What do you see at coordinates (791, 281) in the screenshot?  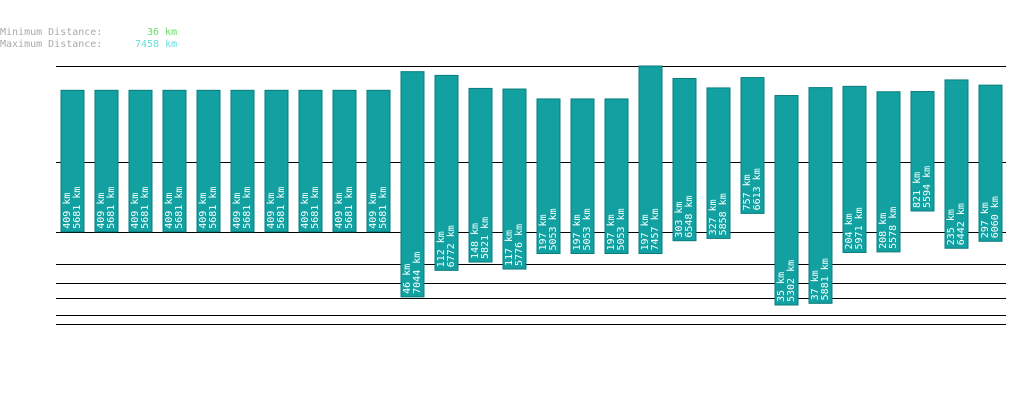 I see `max-label: 5302 km` at bounding box center [791, 281].